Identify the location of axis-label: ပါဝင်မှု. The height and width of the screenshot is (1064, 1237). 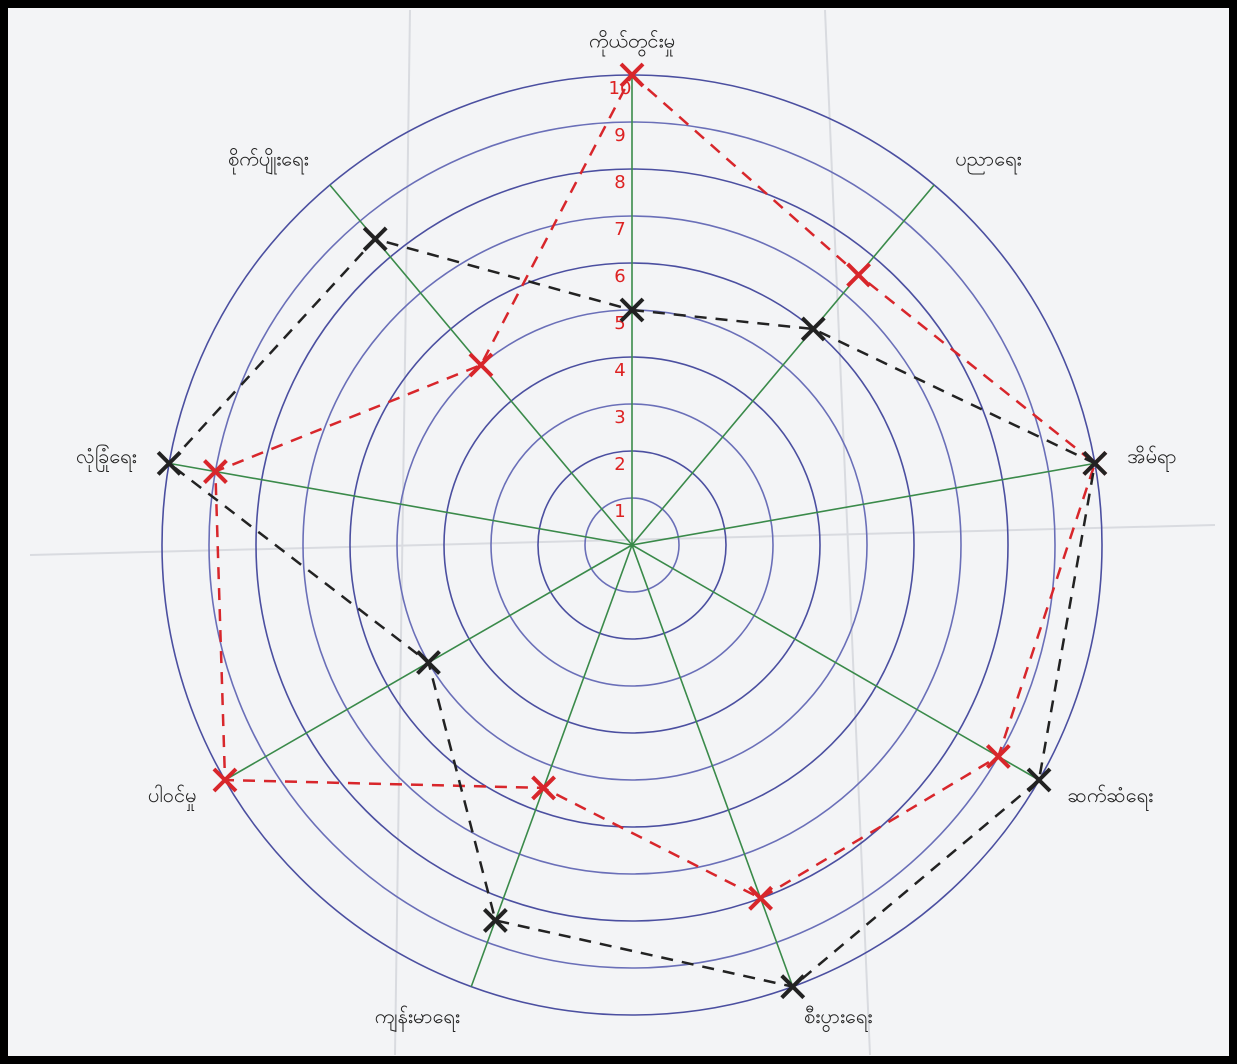
(172, 797).